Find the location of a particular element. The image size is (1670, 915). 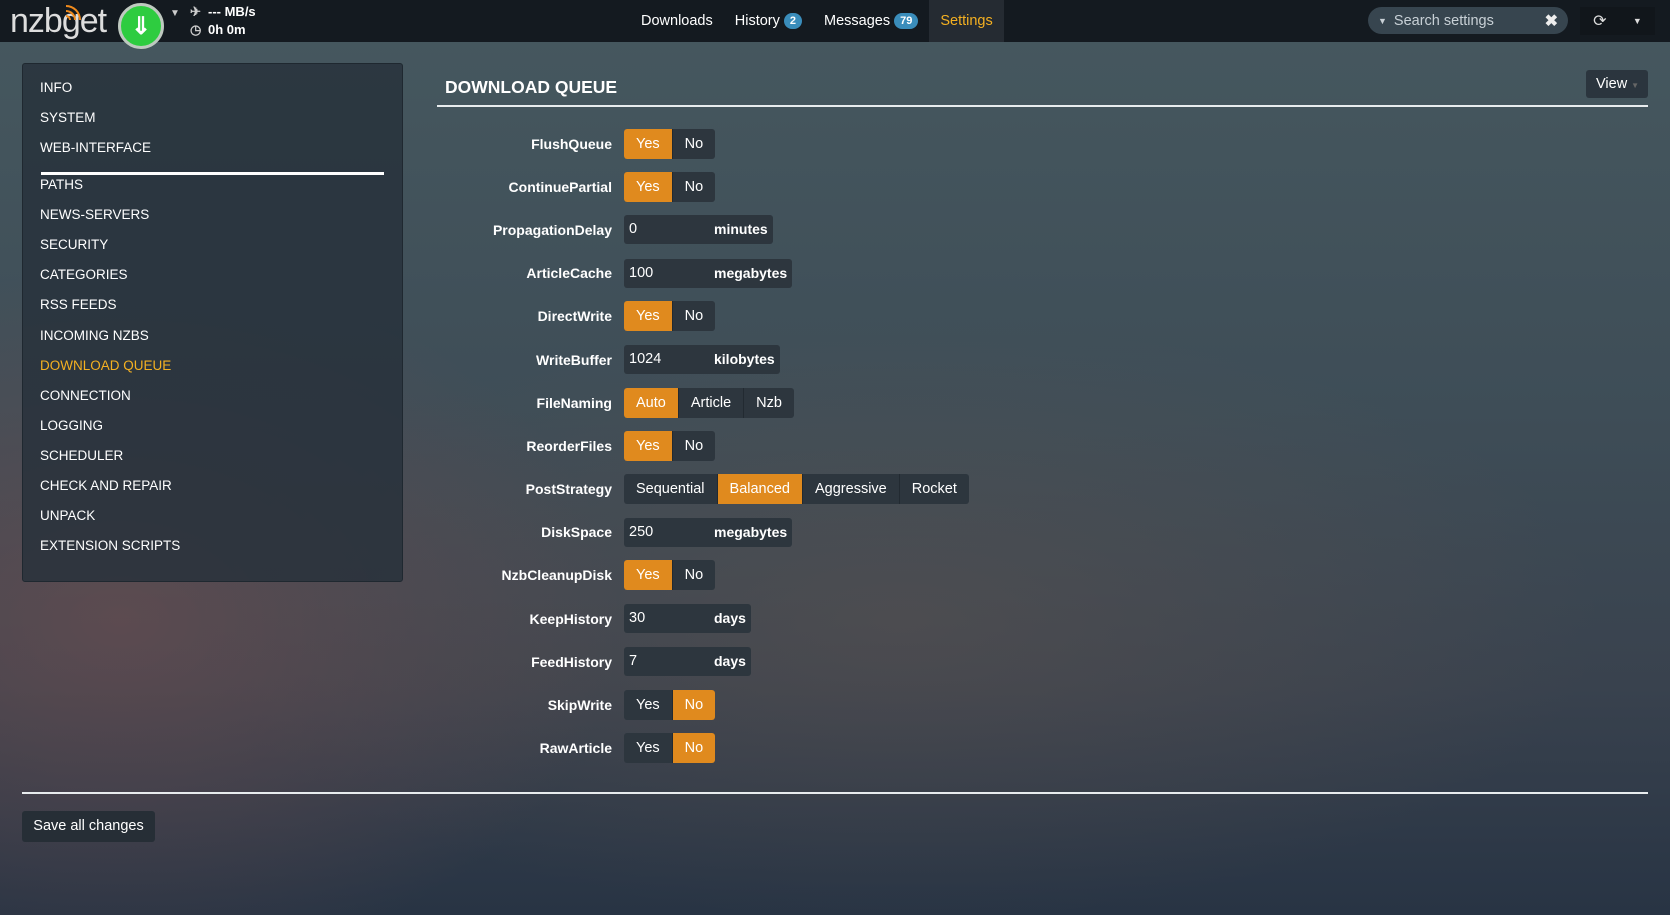

flushqueue-toggle: Yes No is located at coordinates (670, 143).